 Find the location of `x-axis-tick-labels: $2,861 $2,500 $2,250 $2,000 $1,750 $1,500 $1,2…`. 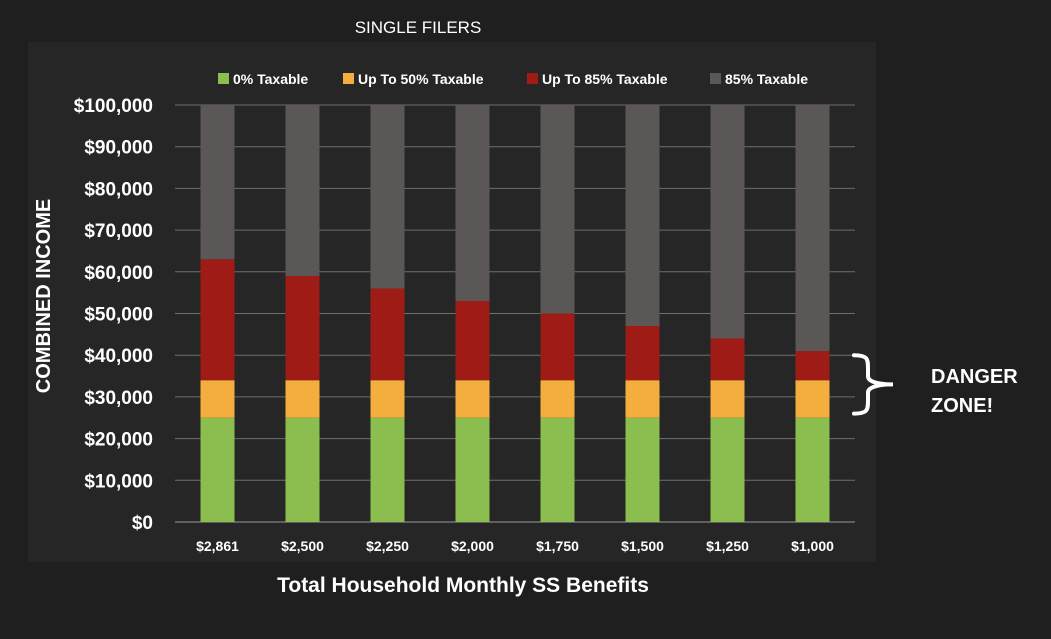

x-axis-tick-labels: $2,861 $2,500 $2,250 $2,000 $1,750 $1,500 $1,2… is located at coordinates (515, 546).